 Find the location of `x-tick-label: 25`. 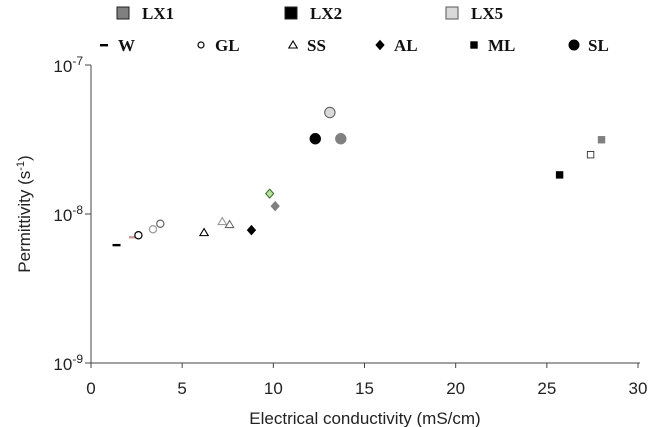

x-tick-label: 25 is located at coordinates (546, 388).